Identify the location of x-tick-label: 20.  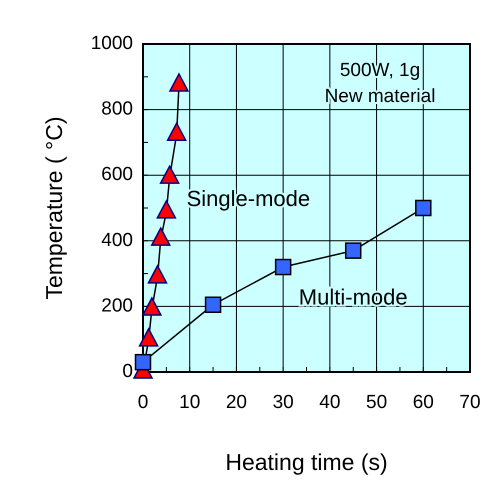
(236, 402).